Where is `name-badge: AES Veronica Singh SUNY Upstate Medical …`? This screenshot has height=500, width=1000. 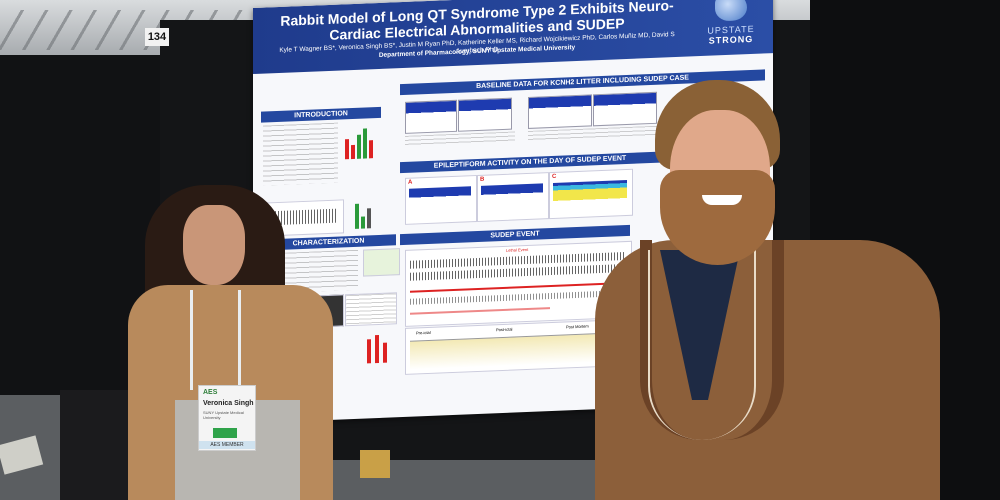 name-badge: AES Veronica Singh SUNY Upstate Medical … is located at coordinates (227, 418).